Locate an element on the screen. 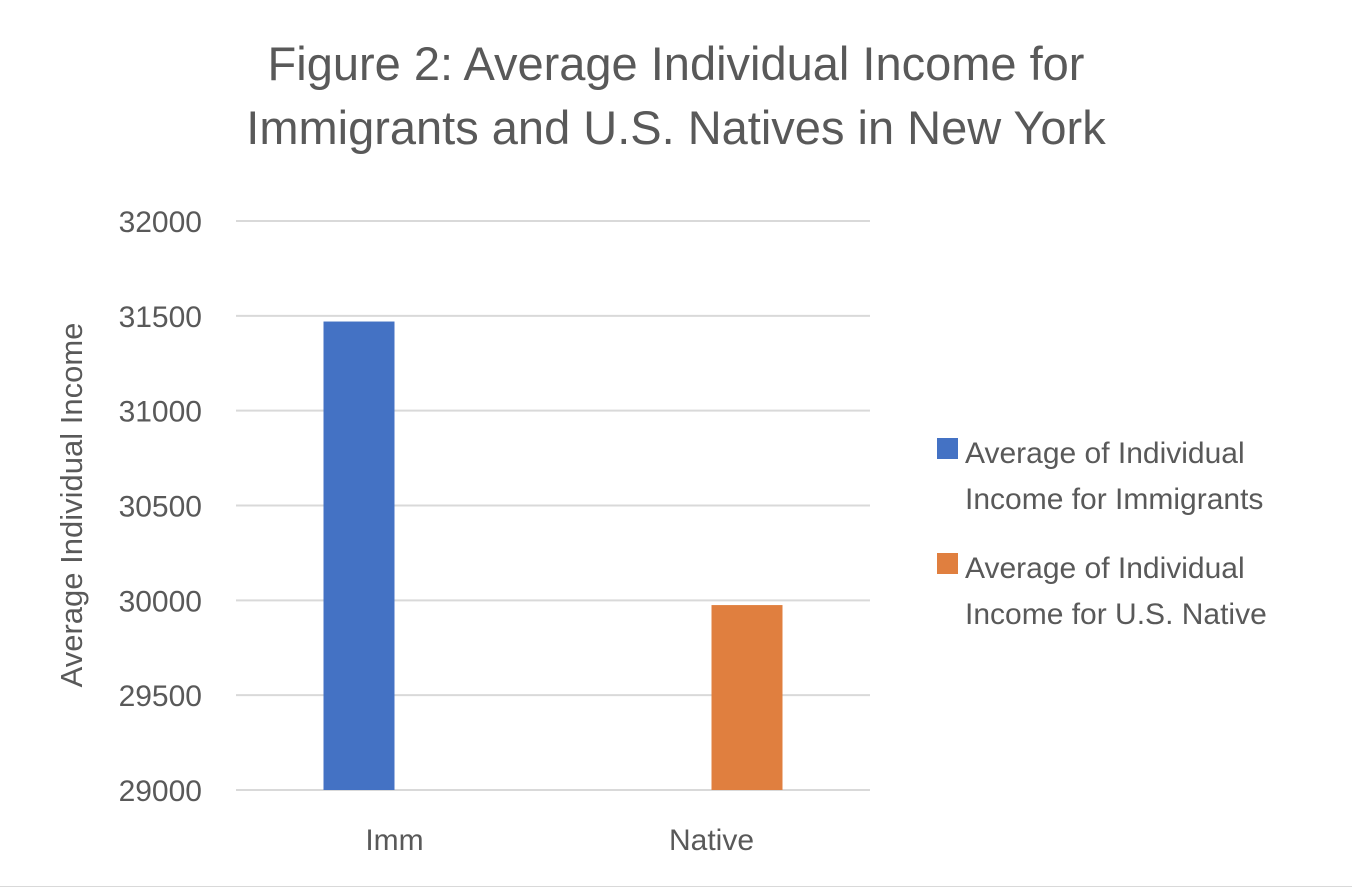 The width and height of the screenshot is (1352, 892). y-tick-label: 31500 is located at coordinates (160, 317).